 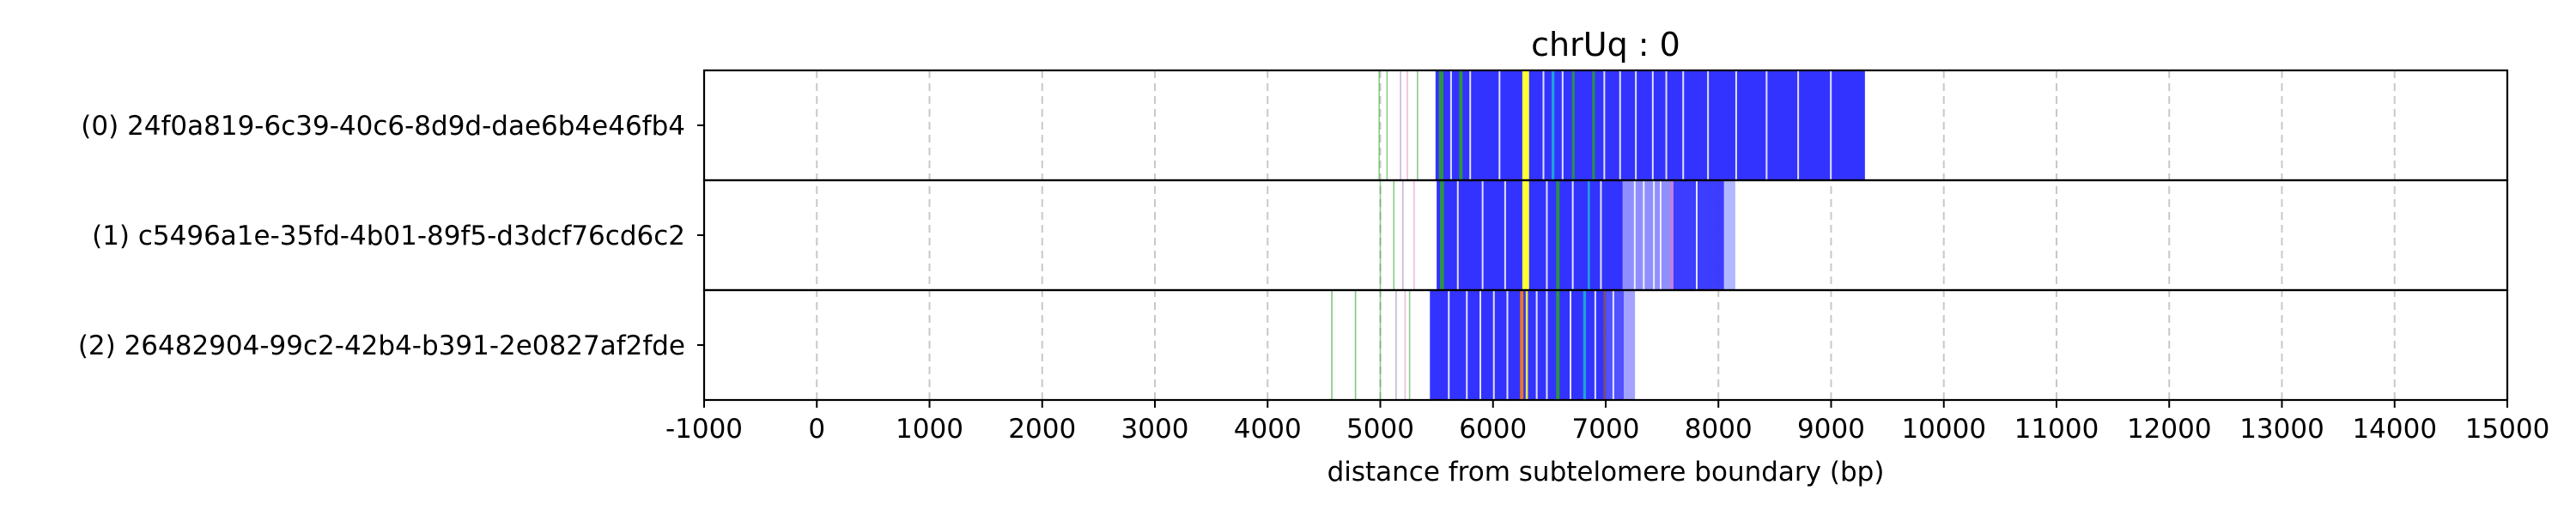 I want to click on x-tick-label: 5000, so click(x=1380, y=429).